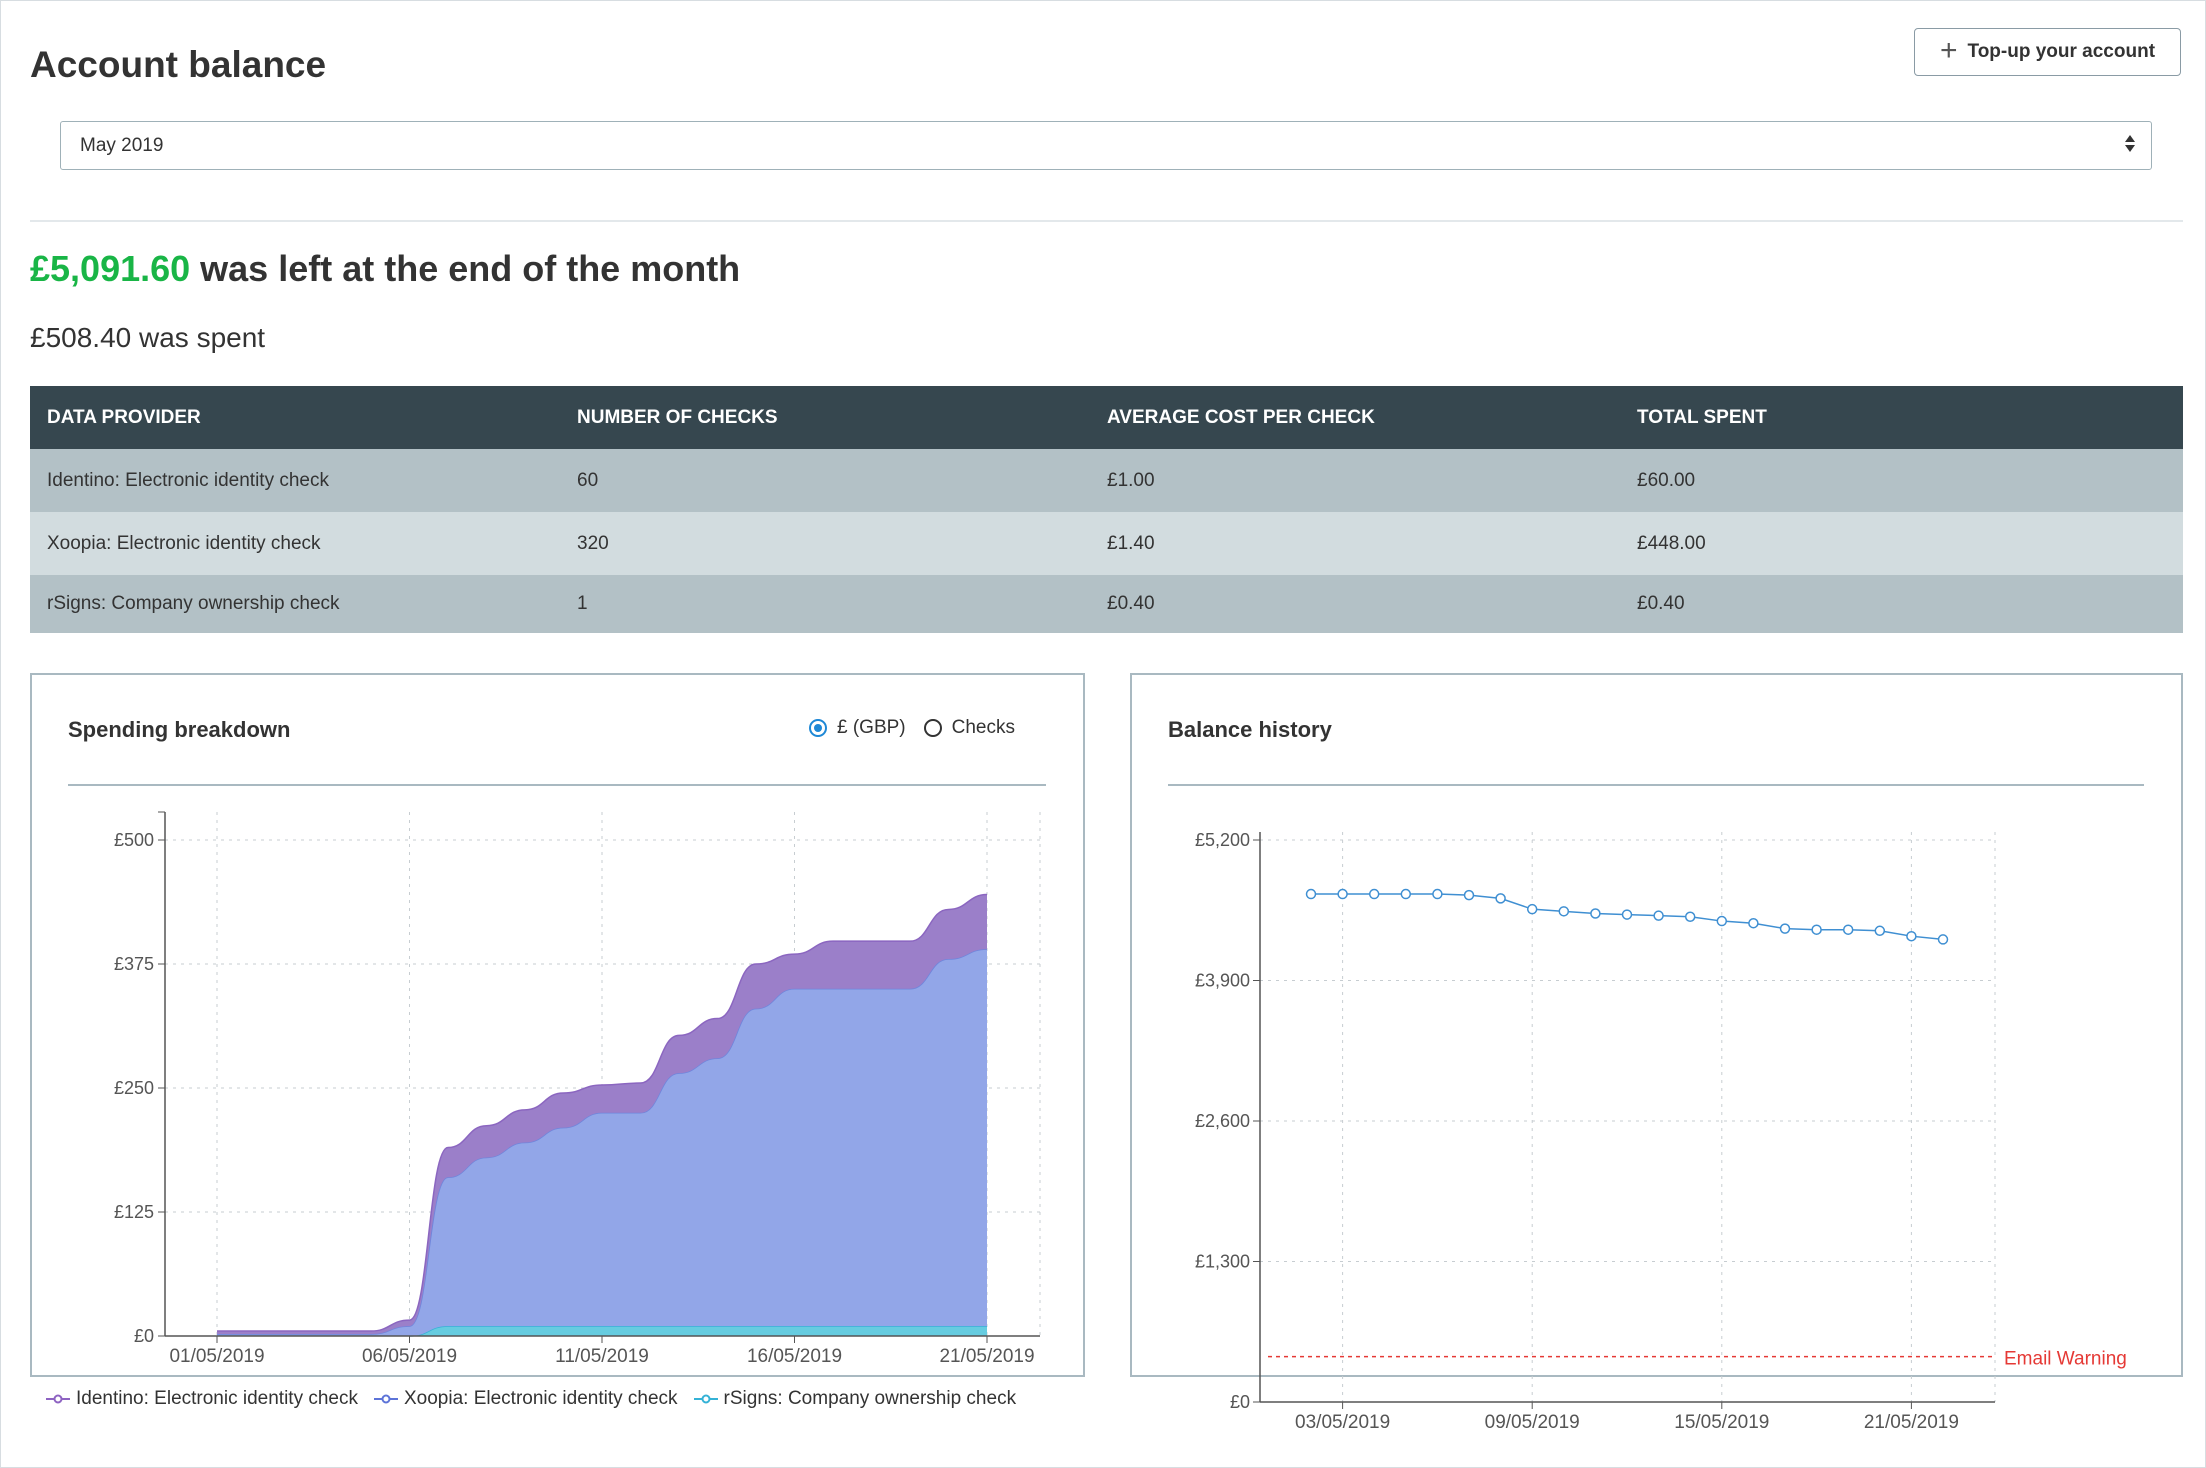 This screenshot has width=2206, height=1468. Describe the element at coordinates (179, 729) in the screenshot. I see `spending-breakdown-title: Spending breakdown` at that location.